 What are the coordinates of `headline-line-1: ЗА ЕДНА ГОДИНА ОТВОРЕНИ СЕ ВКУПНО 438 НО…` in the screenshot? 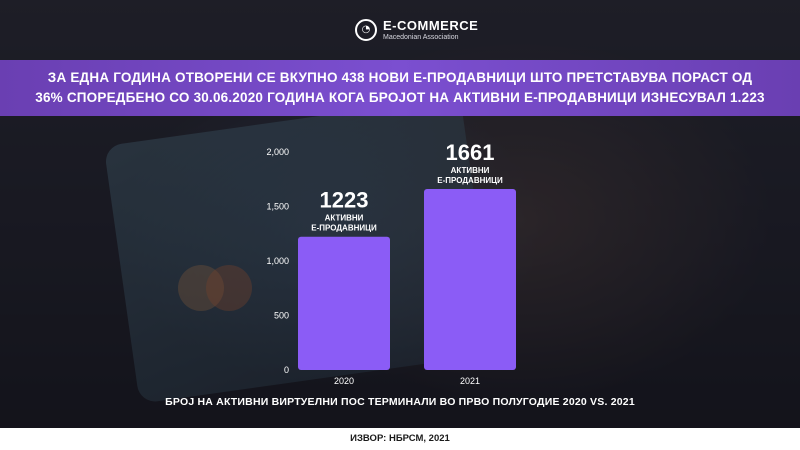 It's located at (400, 77).